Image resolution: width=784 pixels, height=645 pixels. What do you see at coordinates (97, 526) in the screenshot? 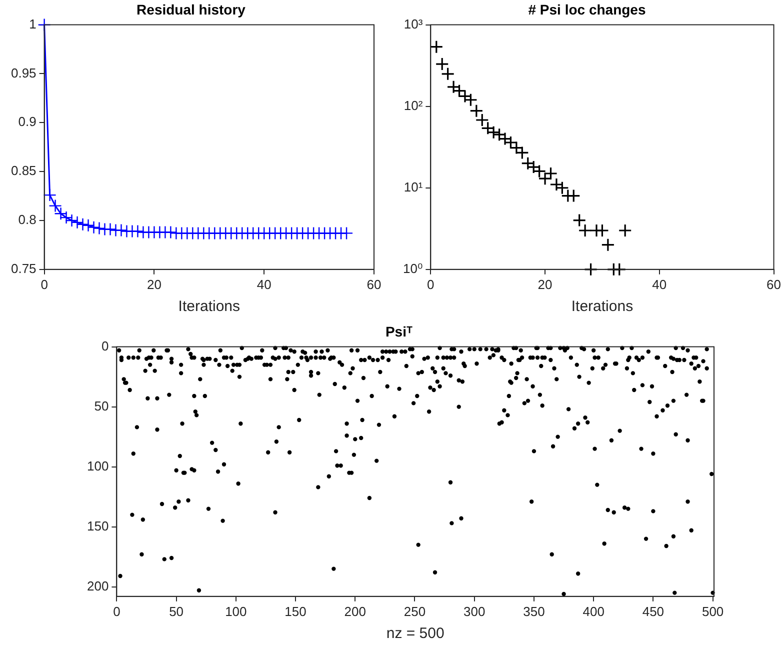
I see `y-tick-label: 150` at bounding box center [97, 526].